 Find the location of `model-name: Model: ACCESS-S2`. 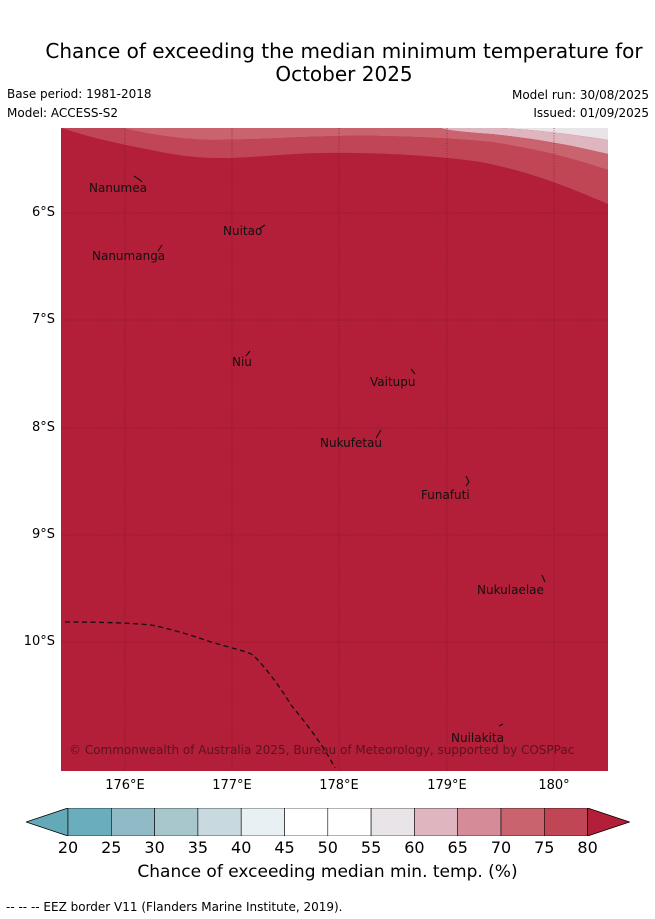

model-name: Model: ACCESS-S2 is located at coordinates (63, 113).